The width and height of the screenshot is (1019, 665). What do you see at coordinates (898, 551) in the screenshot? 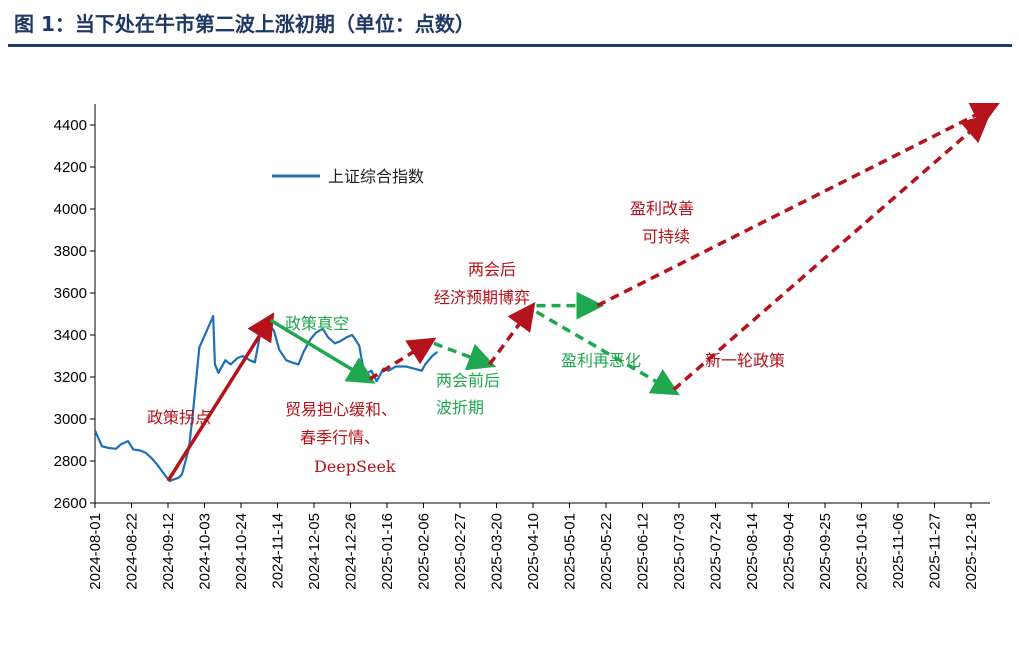
I see `x-tick-label: 2025-11-06` at bounding box center [898, 551].